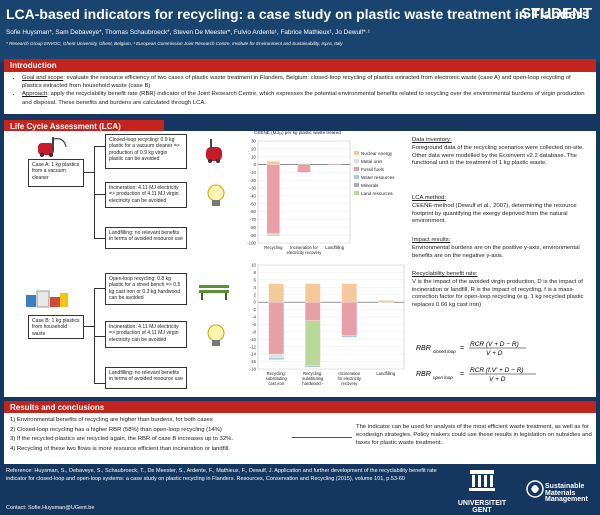 Image resolution: width=600 pixels, height=515 pixels. I want to click on y-tick-label: 0, so click(255, 302).